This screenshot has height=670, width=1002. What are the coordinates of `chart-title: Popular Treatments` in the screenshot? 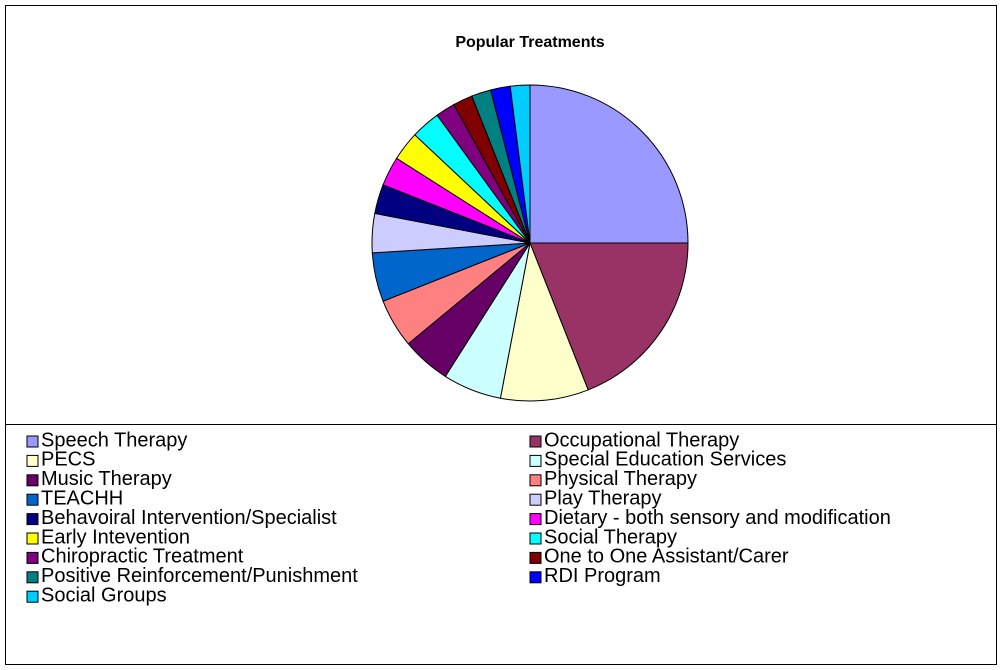 It's located at (529, 42).